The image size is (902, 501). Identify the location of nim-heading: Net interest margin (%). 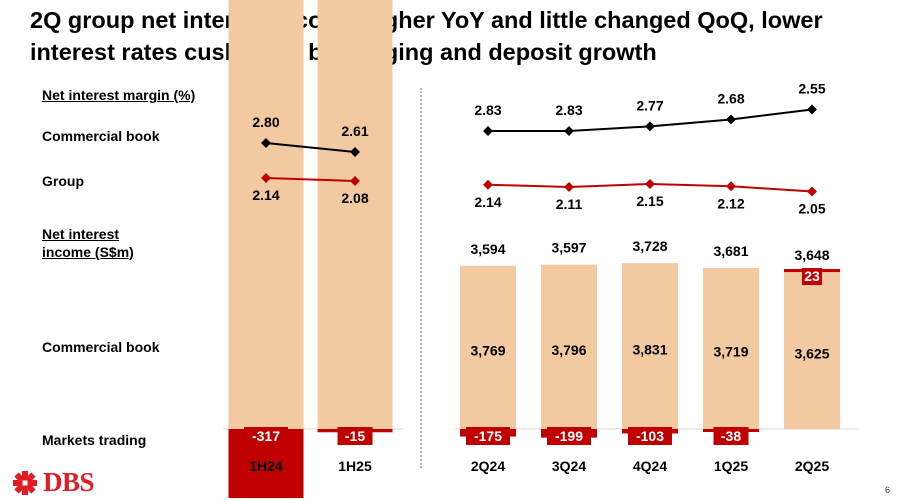
(119, 95).